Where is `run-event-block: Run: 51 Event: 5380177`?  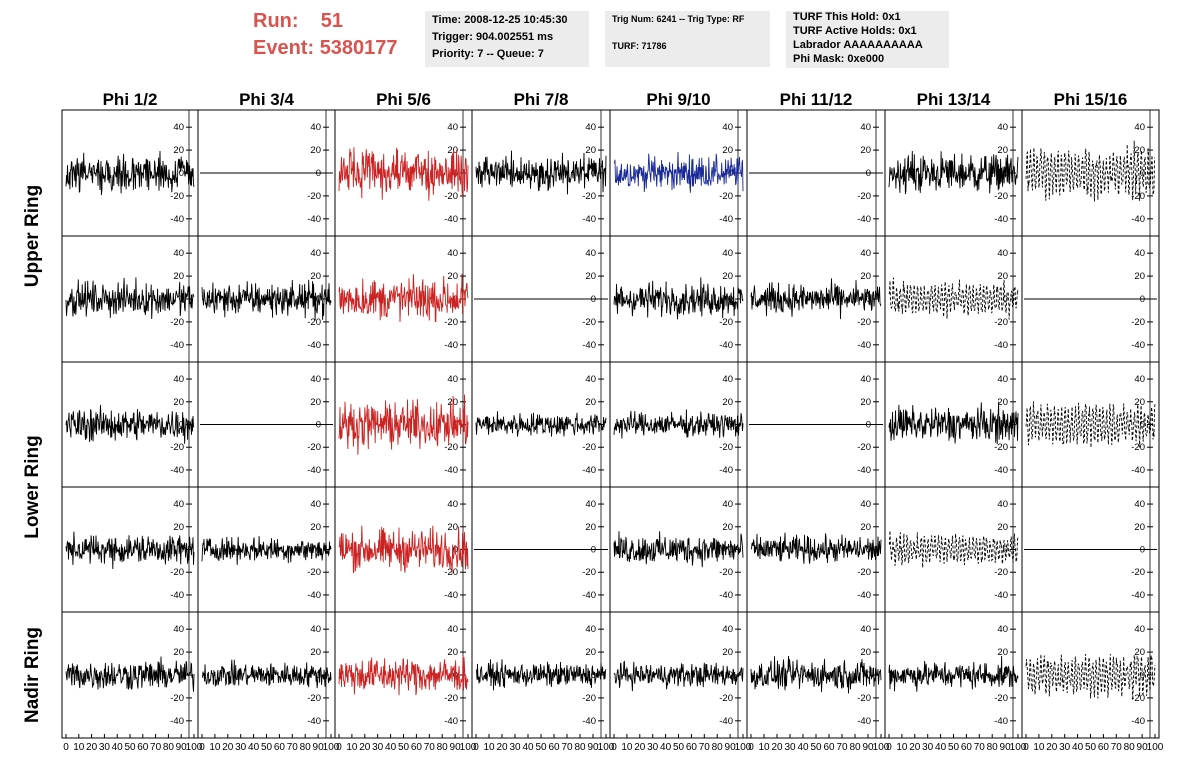
run-event-block: Run: 51 Event: 5380177 is located at coordinates (338, 35).